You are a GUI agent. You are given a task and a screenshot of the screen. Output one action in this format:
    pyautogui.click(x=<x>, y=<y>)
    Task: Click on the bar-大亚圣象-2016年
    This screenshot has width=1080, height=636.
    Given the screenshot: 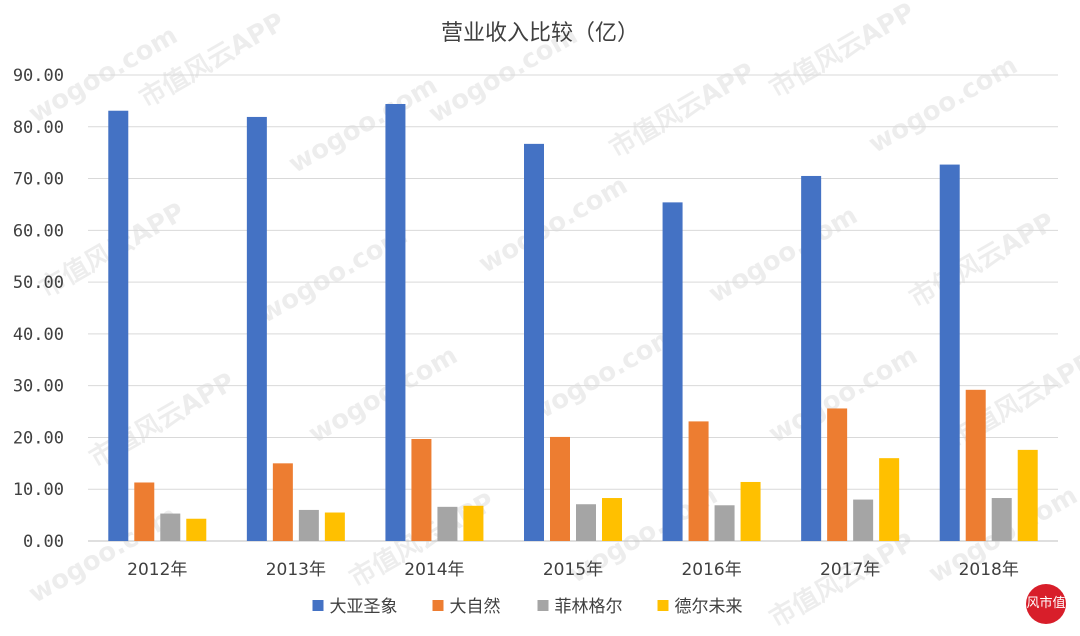 What is the action you would take?
    pyautogui.click(x=672, y=371)
    